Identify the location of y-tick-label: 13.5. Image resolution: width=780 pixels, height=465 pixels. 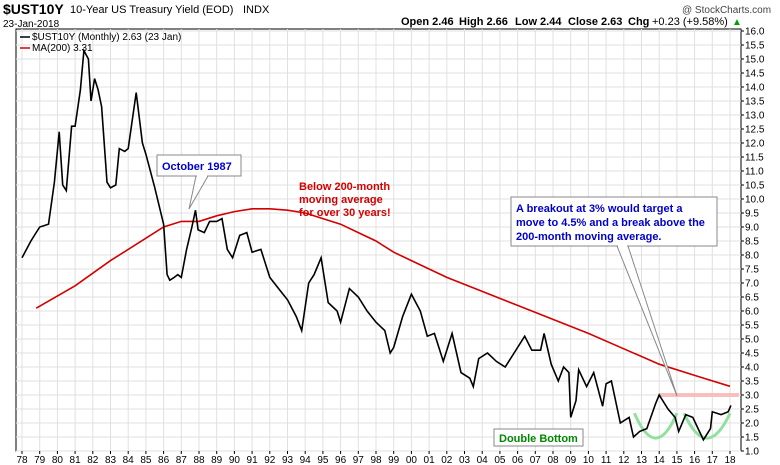
(755, 102).